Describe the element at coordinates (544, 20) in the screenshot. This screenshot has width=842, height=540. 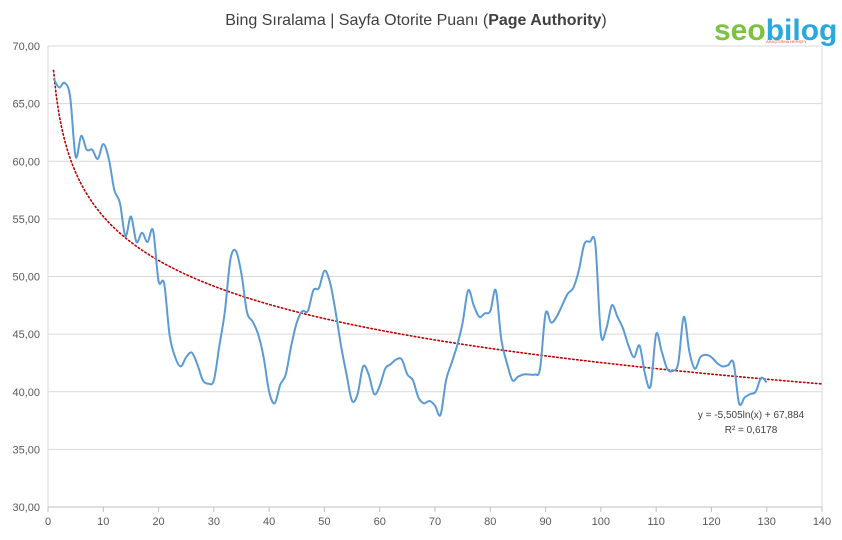
I see `chart-title-bold: Page Authority` at that location.